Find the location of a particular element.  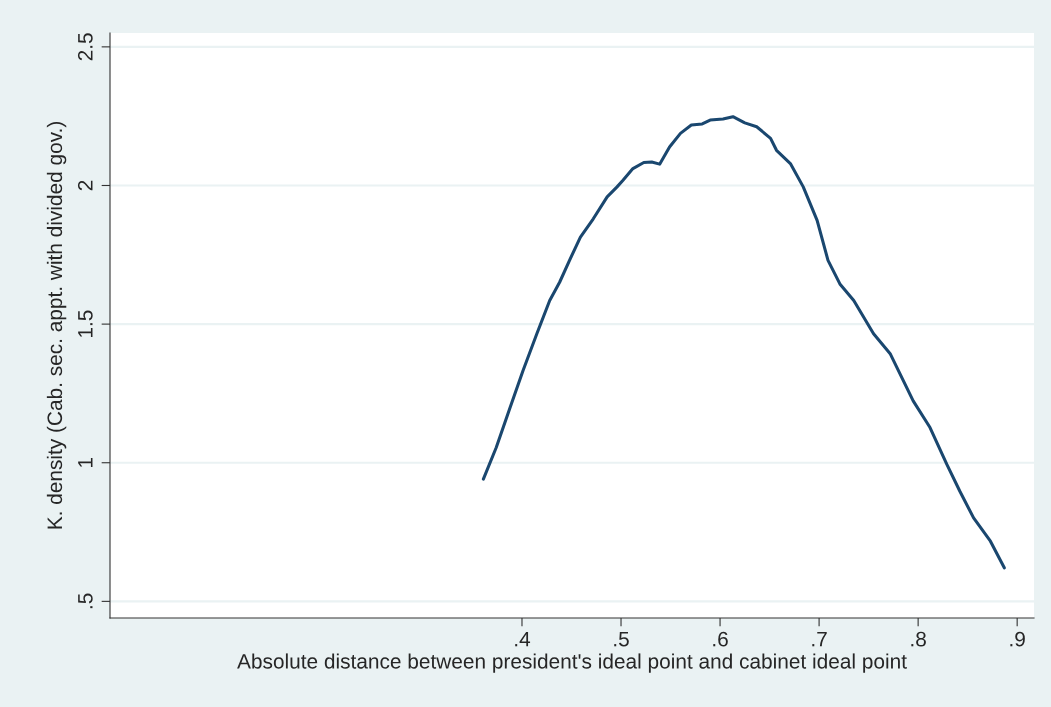

y-tick-label: 2 is located at coordinates (85, 185).